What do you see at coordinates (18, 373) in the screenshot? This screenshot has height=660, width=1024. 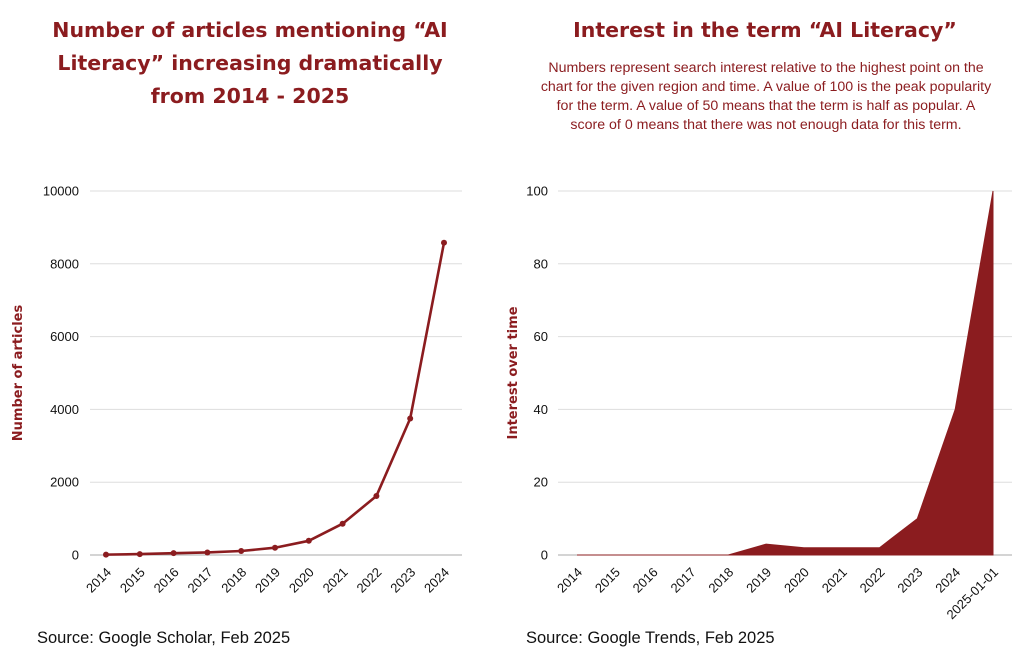 I see `y-axis-label: Number of articles` at bounding box center [18, 373].